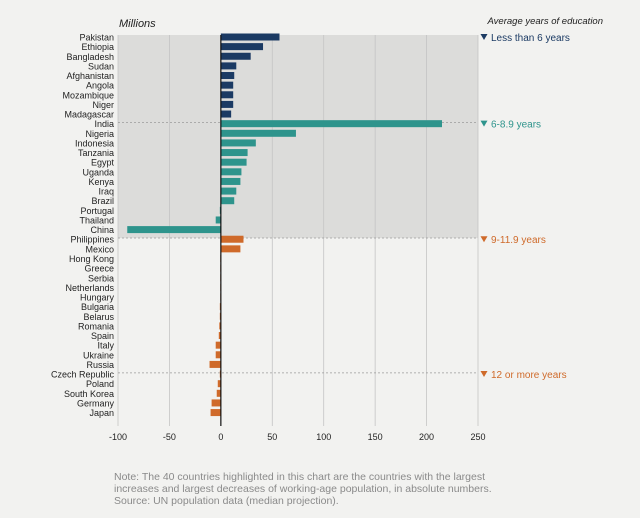 The image size is (640, 518). What do you see at coordinates (100, 86) in the screenshot?
I see `category-label: Angola` at bounding box center [100, 86].